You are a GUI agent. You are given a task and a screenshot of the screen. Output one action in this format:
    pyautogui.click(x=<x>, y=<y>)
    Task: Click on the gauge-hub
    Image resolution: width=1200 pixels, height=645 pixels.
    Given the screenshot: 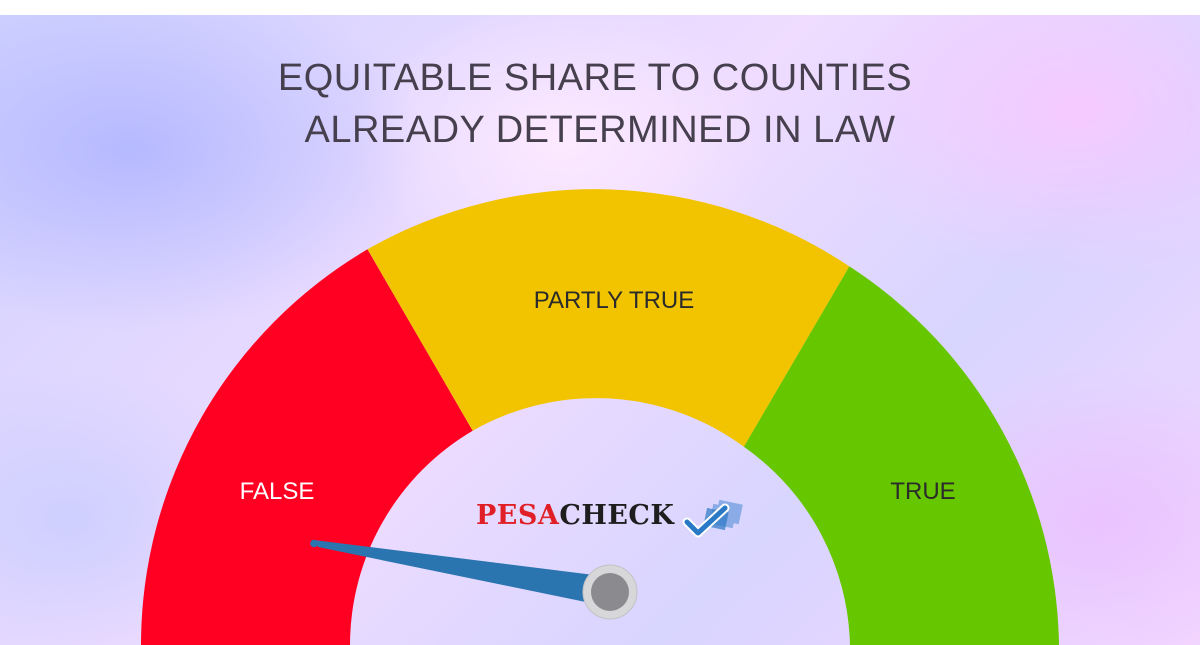 What is the action you would take?
    pyautogui.click(x=610, y=592)
    